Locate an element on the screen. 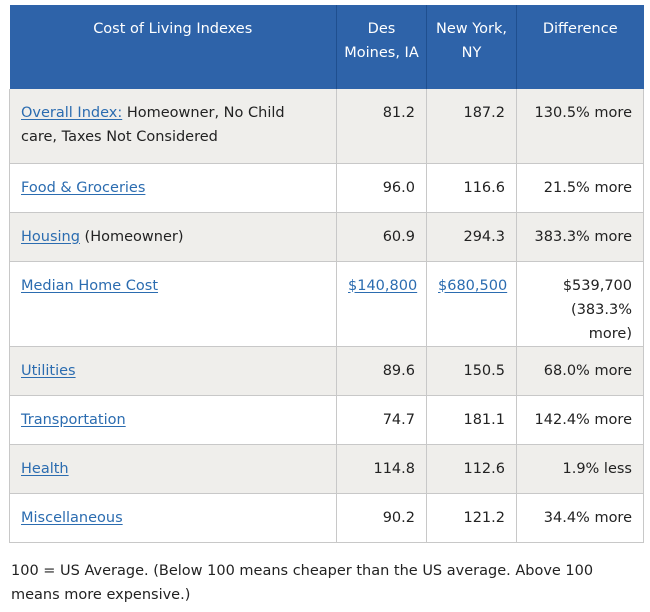 Image resolution: width=650 pixels, height=612 pixels. difference-value: 142.4% more is located at coordinates (580, 420).